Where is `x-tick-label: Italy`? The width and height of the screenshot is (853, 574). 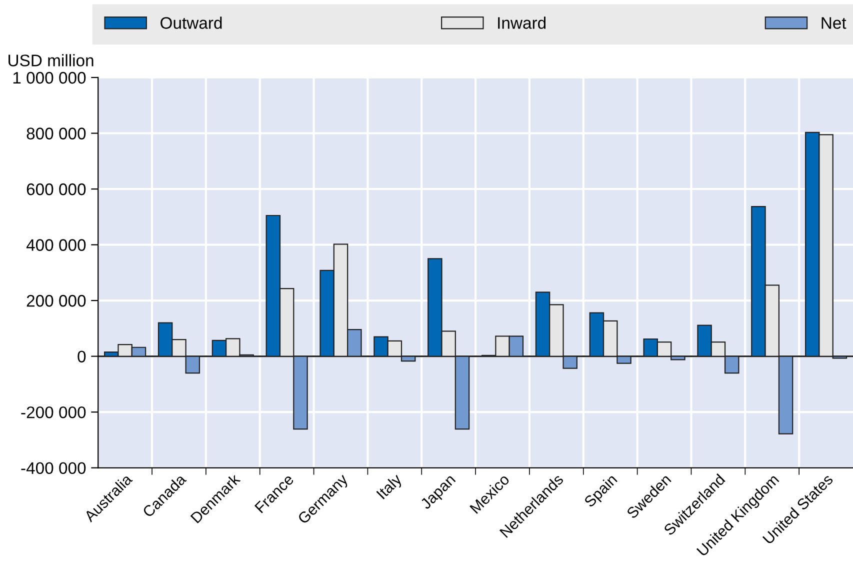
x-tick-label: Italy is located at coordinates (390, 487).